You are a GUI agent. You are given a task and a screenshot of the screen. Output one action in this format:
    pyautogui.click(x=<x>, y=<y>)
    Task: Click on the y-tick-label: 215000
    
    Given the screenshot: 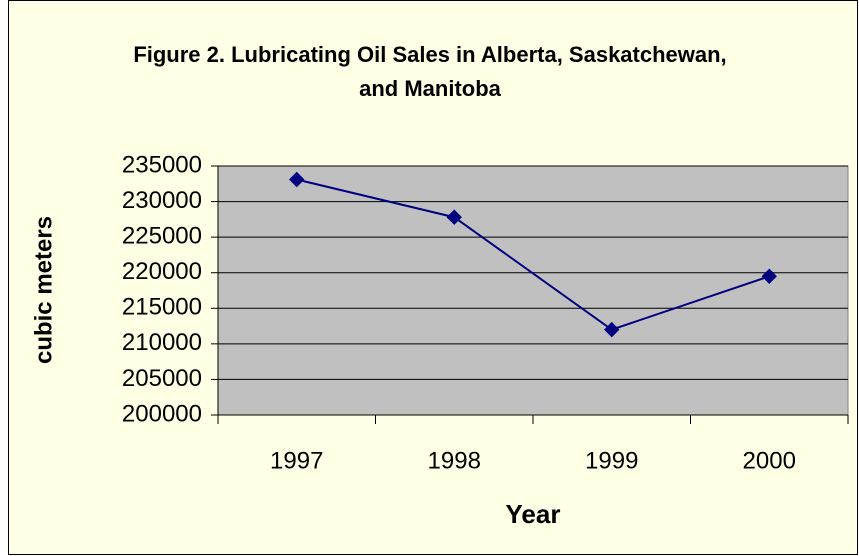 What is the action you would take?
    pyautogui.click(x=162, y=307)
    